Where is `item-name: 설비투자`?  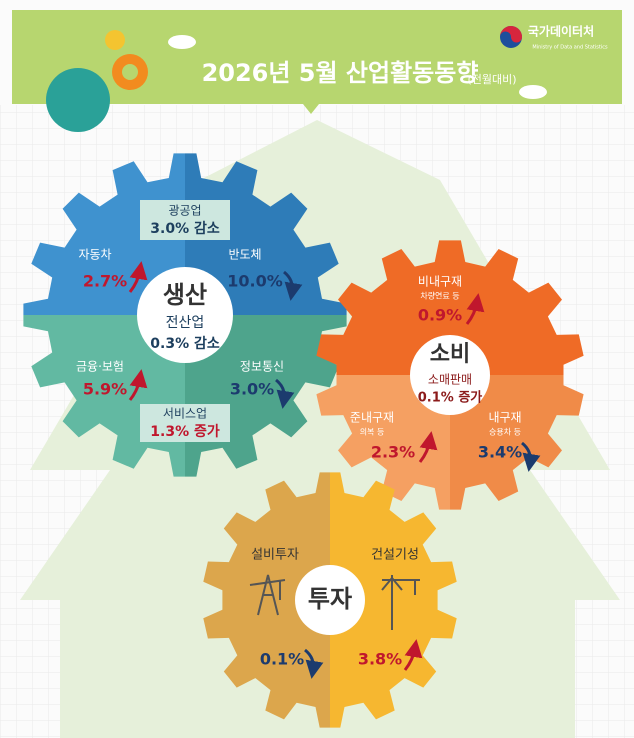
item-name: 설비투자 is located at coordinates (275, 555).